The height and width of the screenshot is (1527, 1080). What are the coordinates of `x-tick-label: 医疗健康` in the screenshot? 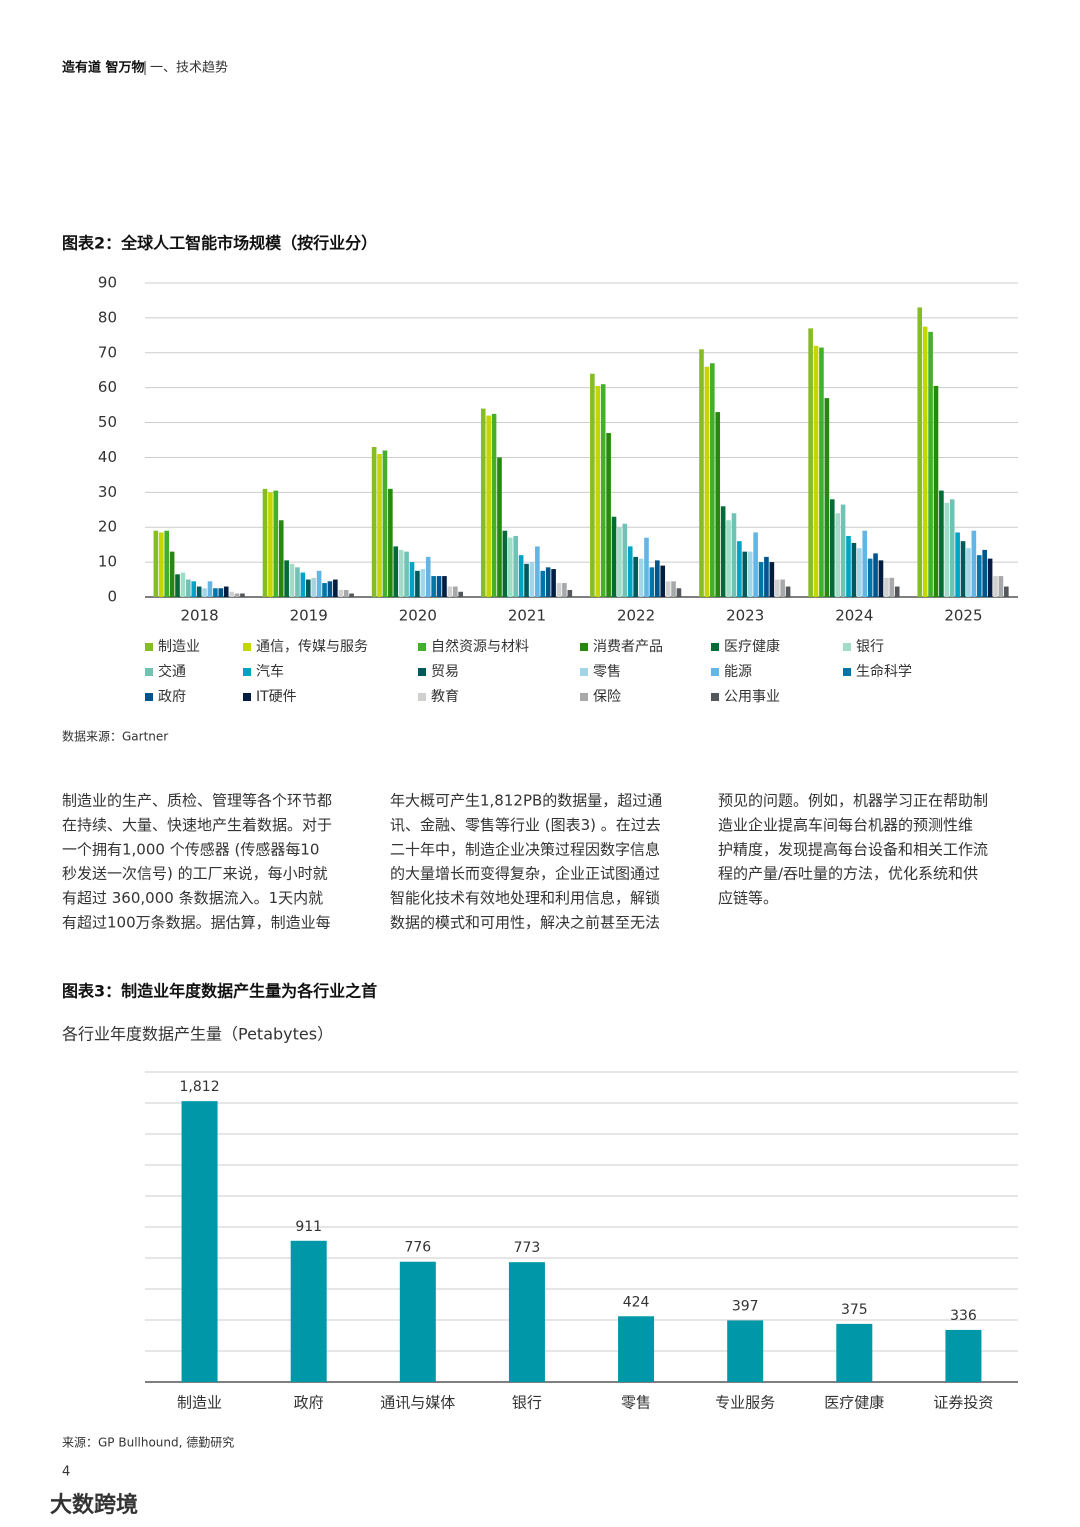 It's located at (854, 1403).